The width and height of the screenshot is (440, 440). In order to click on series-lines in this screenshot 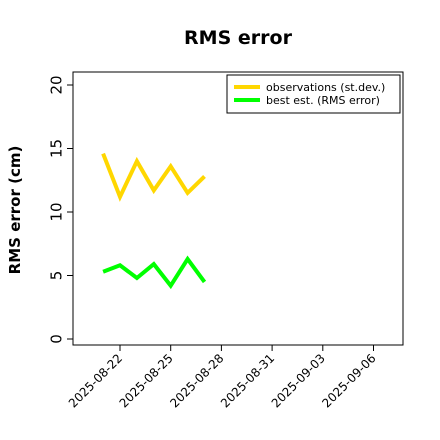, I will do `click(154, 221)`.